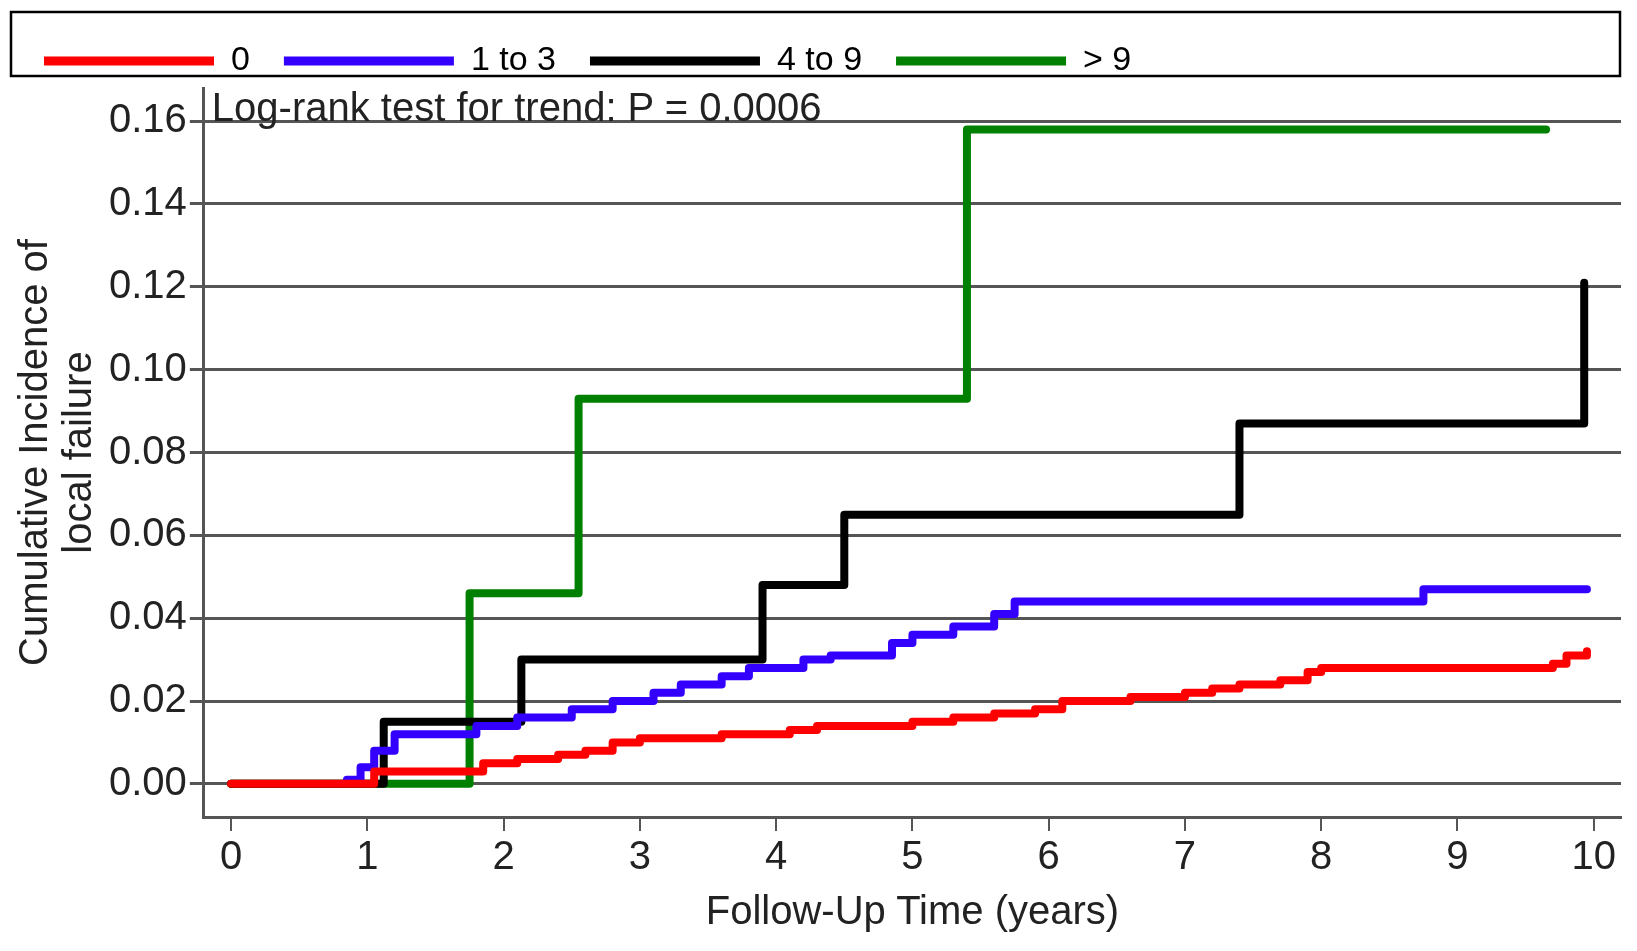 This screenshot has width=1637, height=951. I want to click on y-tick-label: 0.02, so click(147, 698).